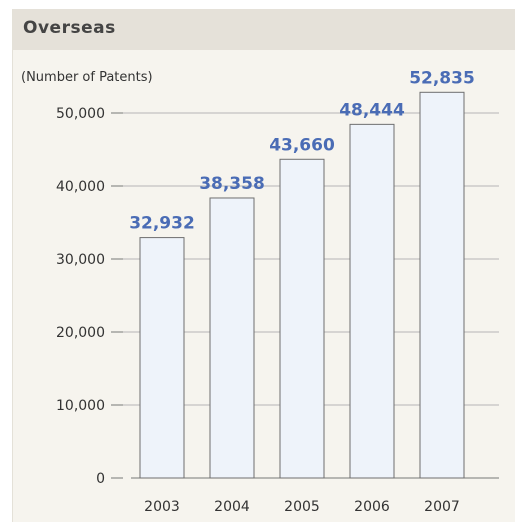 The image size is (523, 526). Describe the element at coordinates (442, 78) in the screenshot. I see `value-label-2007: 52,835` at that location.